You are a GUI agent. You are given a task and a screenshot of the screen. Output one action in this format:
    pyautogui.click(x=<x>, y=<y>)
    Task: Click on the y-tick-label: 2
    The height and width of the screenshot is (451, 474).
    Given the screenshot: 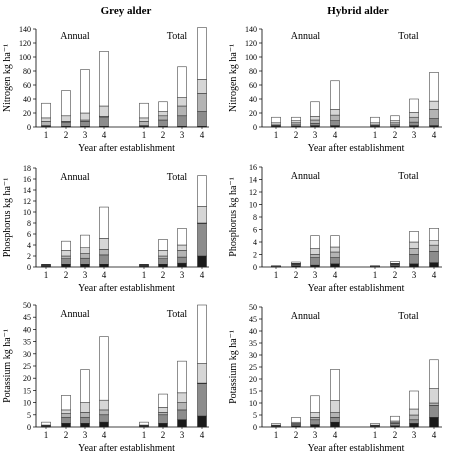 What is the action you would take?
    pyautogui.click(x=29, y=256)
    